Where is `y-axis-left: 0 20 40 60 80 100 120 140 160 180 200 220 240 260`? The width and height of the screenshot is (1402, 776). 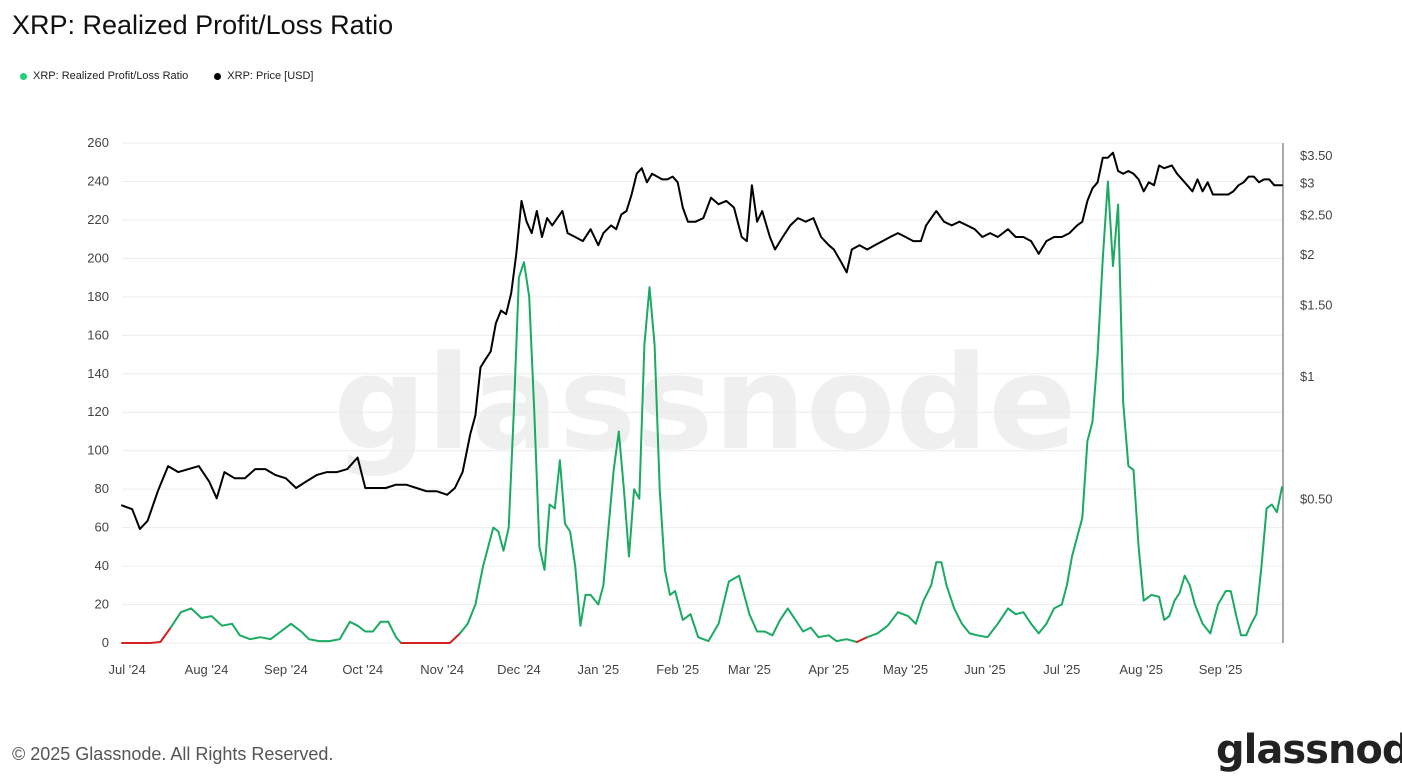
y-axis-left: 0 20 40 60 80 100 120 140 160 180 200 220 240 260 is located at coordinates (98, 392).